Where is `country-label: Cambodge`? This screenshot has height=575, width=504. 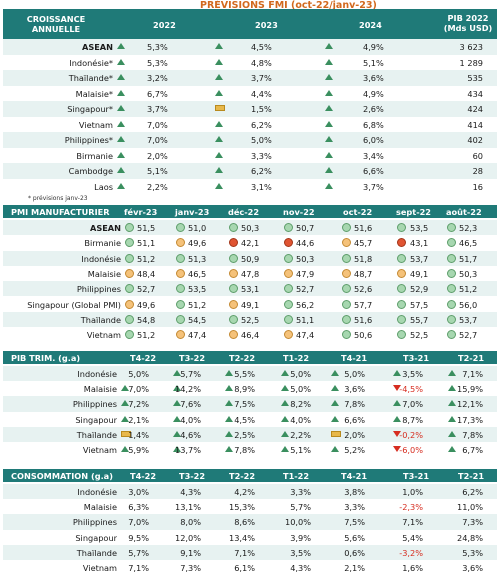
country-label: Cambodge is located at coordinates (90, 171).